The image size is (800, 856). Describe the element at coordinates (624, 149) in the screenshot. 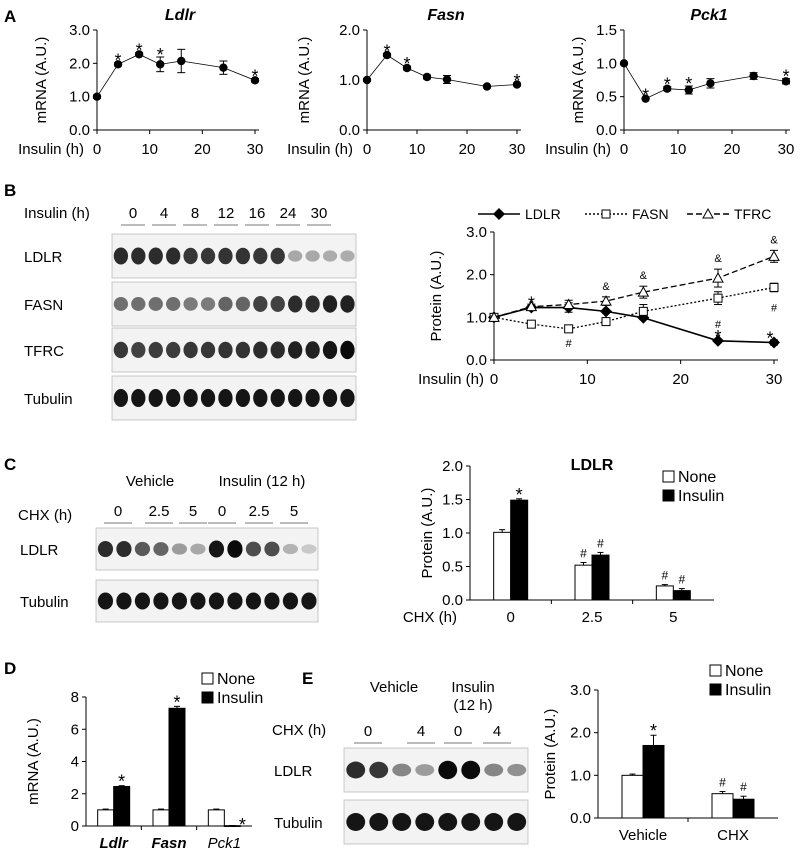

I see `A3-x-tick-label: 0` at that location.